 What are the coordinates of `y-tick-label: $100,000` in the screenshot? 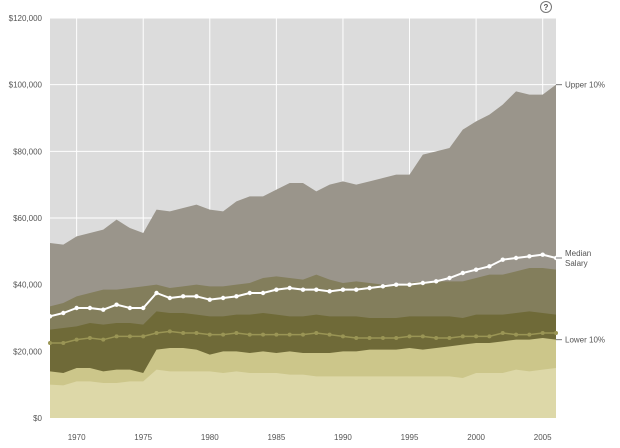 It's located at (26, 85).